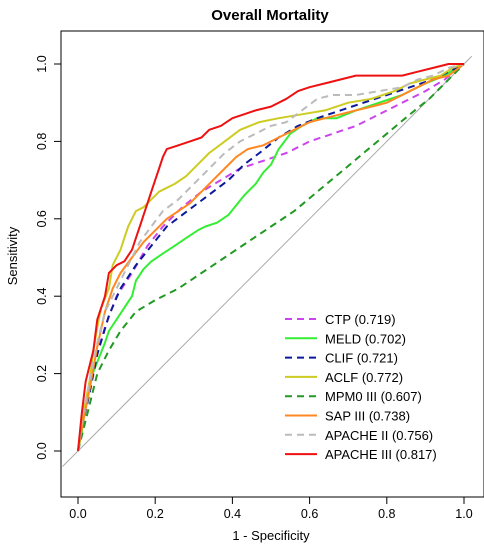 Image resolution: width=484 pixels, height=550 pixels. What do you see at coordinates (42, 63) in the screenshot?
I see `y-tick-label: 1.0` at bounding box center [42, 63].